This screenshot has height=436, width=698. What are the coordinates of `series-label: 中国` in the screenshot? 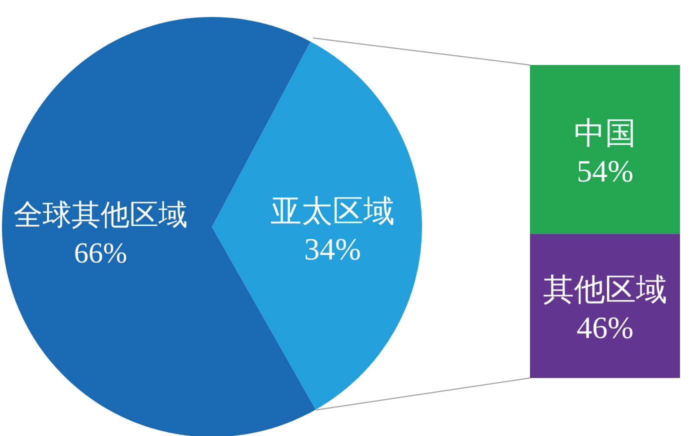 It's located at (605, 133).